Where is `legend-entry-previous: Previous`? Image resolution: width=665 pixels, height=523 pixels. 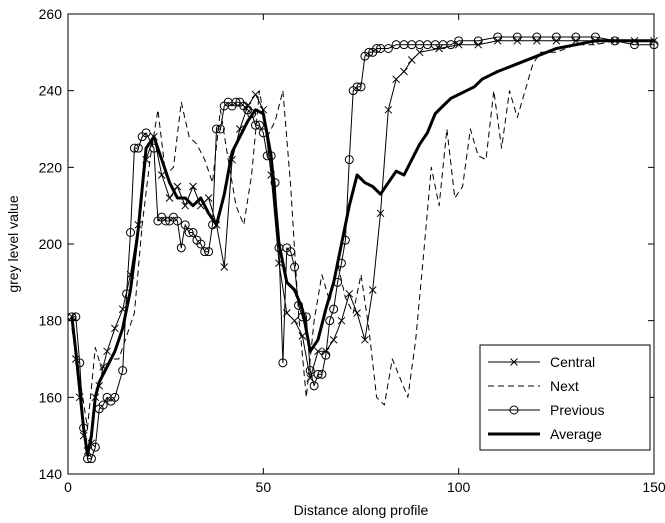 legend-entry-previous: Previous is located at coordinates (546, 410).